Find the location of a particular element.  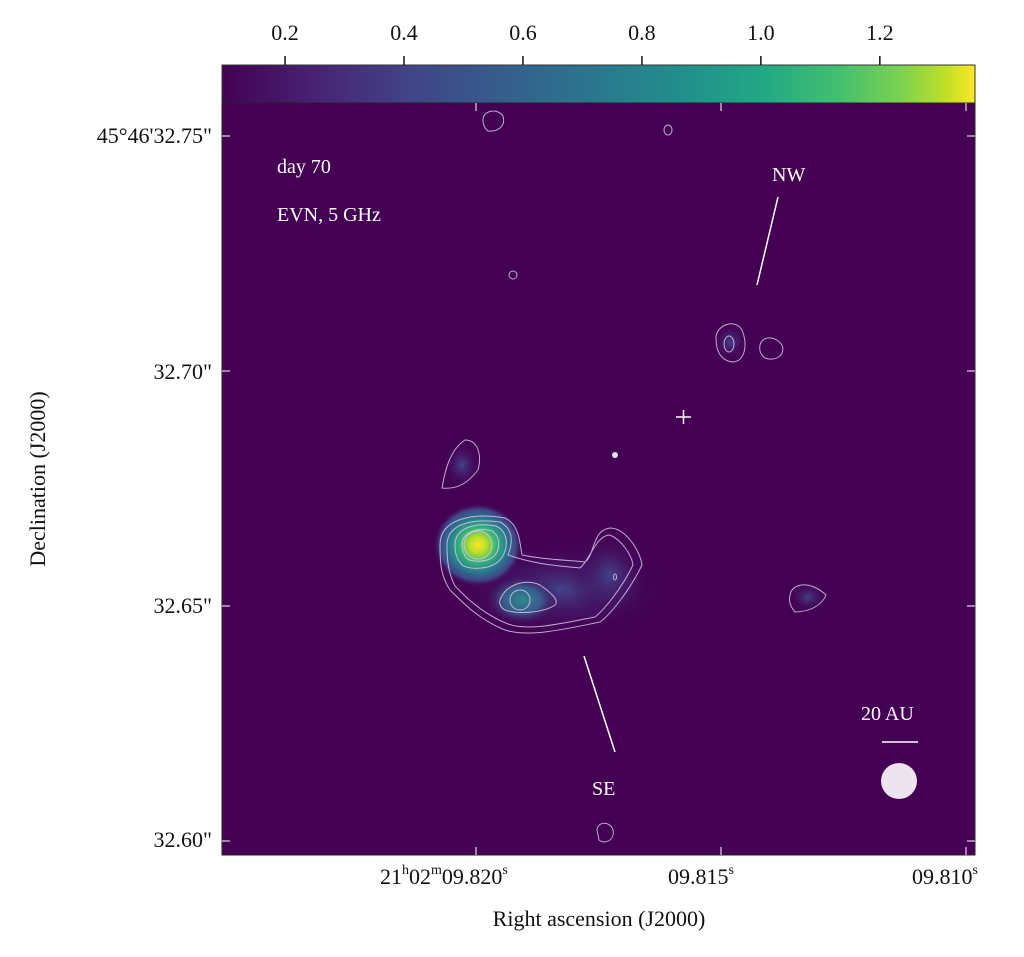

x-tick-label: 09.815s is located at coordinates (701, 876).